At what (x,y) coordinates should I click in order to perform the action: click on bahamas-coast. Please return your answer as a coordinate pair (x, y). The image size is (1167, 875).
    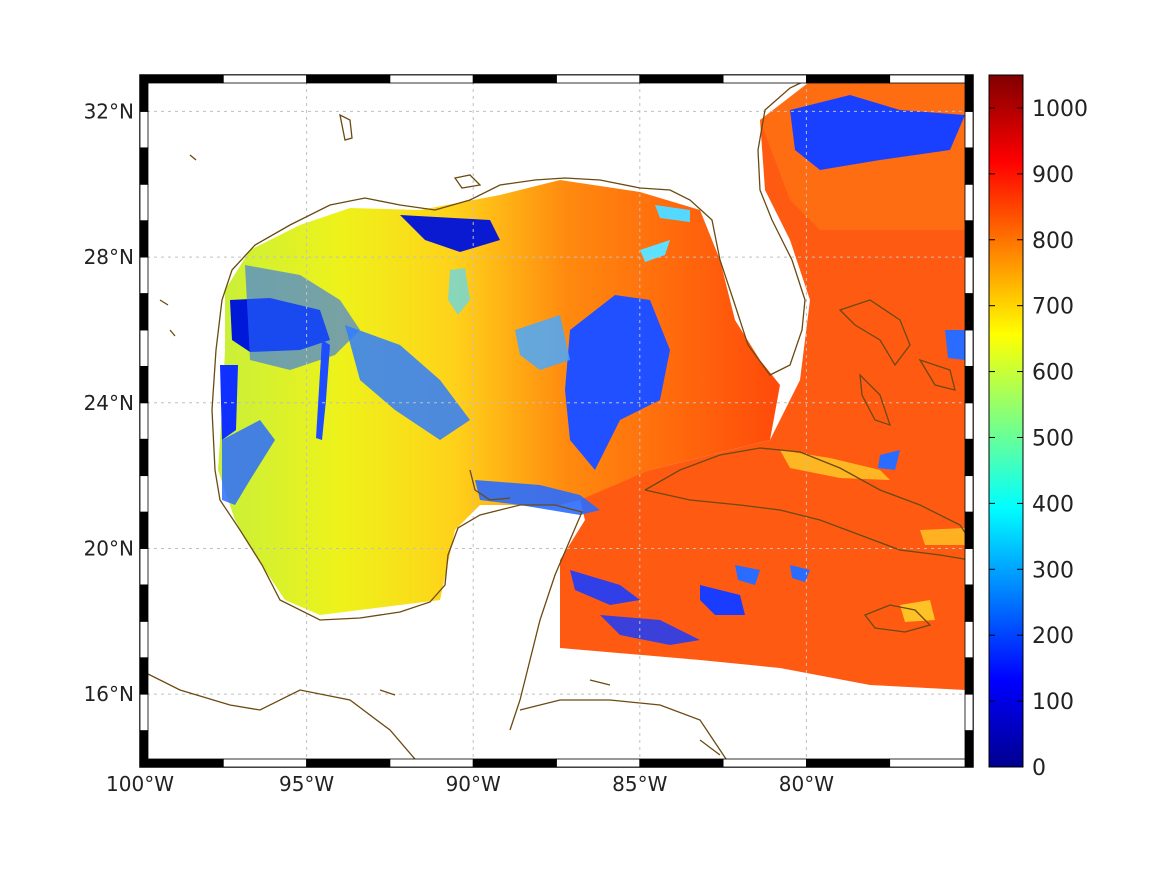
    Looking at the image, I should click on (897, 363).